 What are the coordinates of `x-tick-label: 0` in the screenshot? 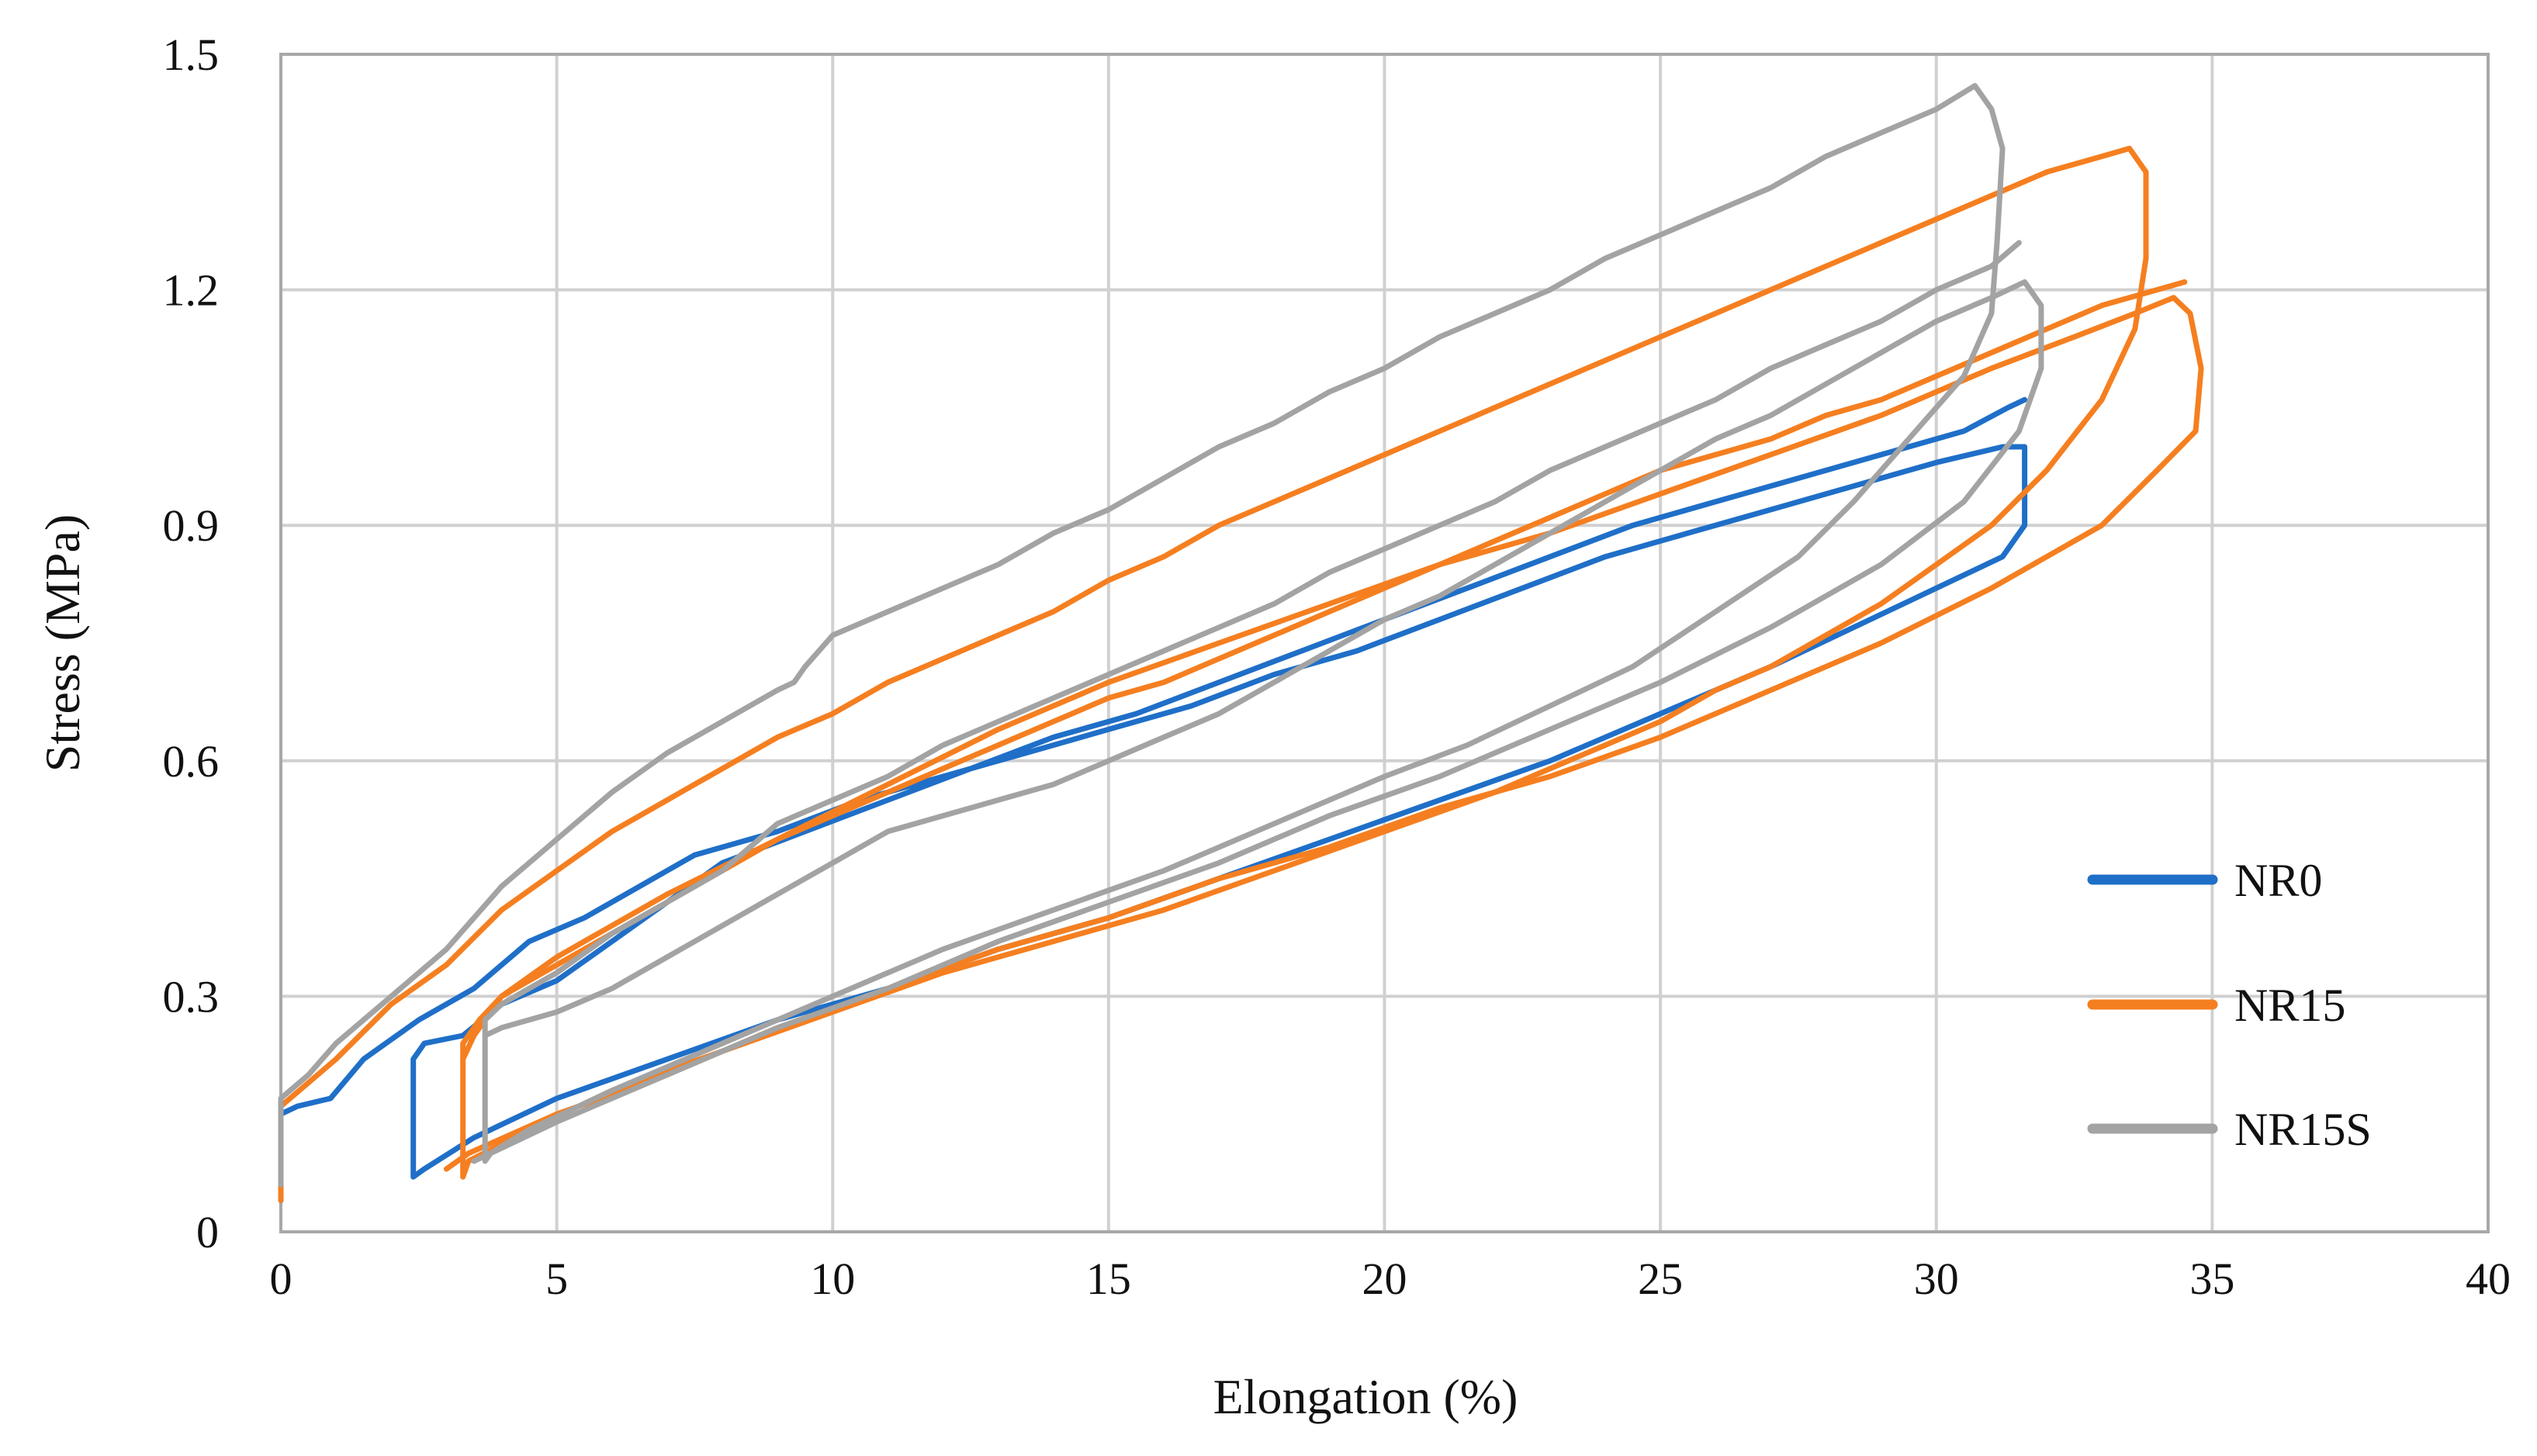 It's located at (281, 1279).